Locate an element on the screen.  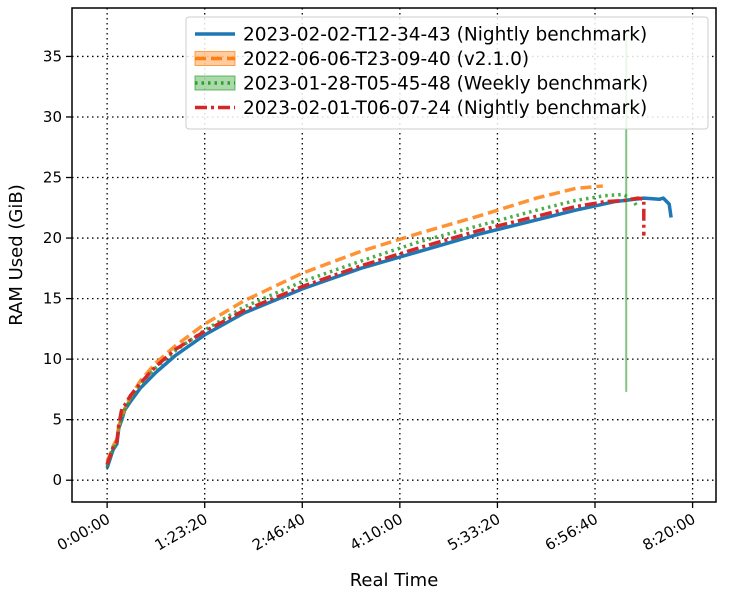
x-tick-label: 1:23:20 is located at coordinates (181, 532).